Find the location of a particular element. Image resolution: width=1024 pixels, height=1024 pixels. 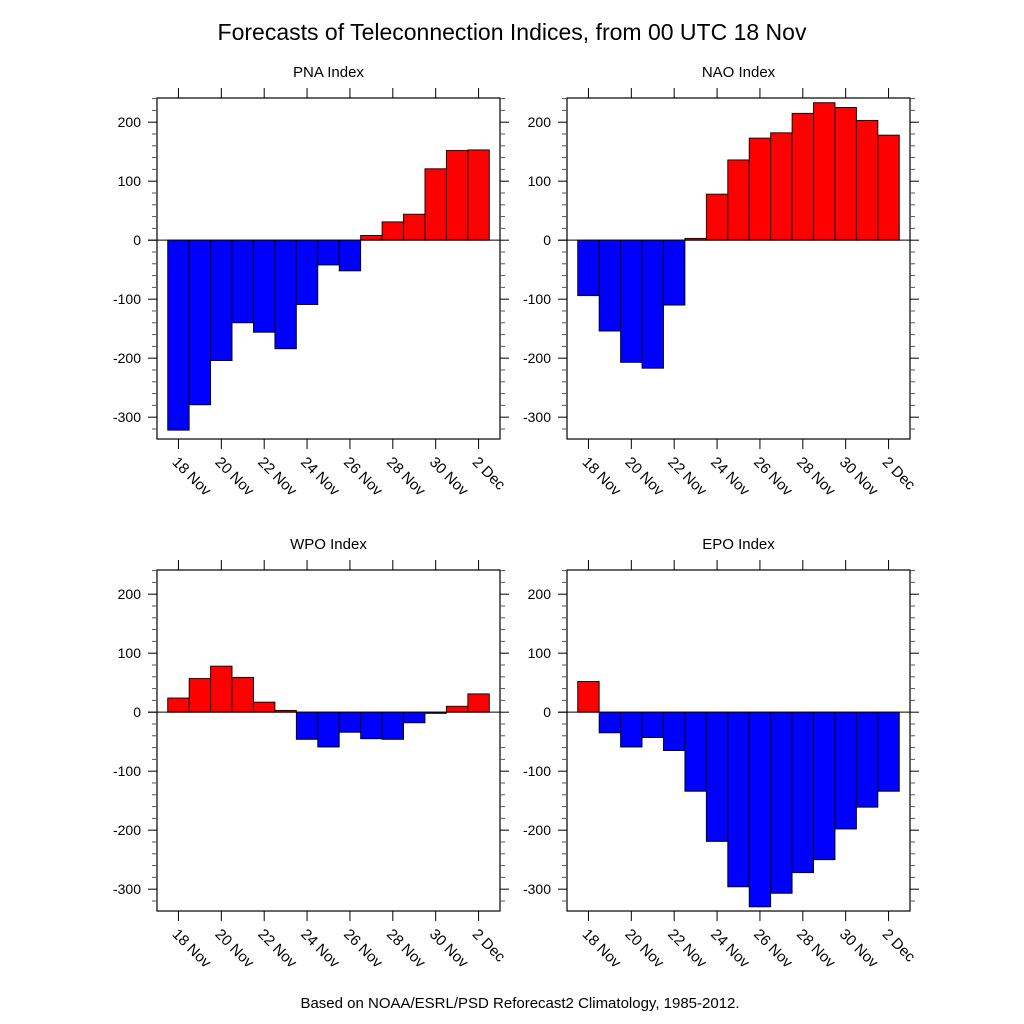

panel-title: PNA Index is located at coordinates (328, 72).